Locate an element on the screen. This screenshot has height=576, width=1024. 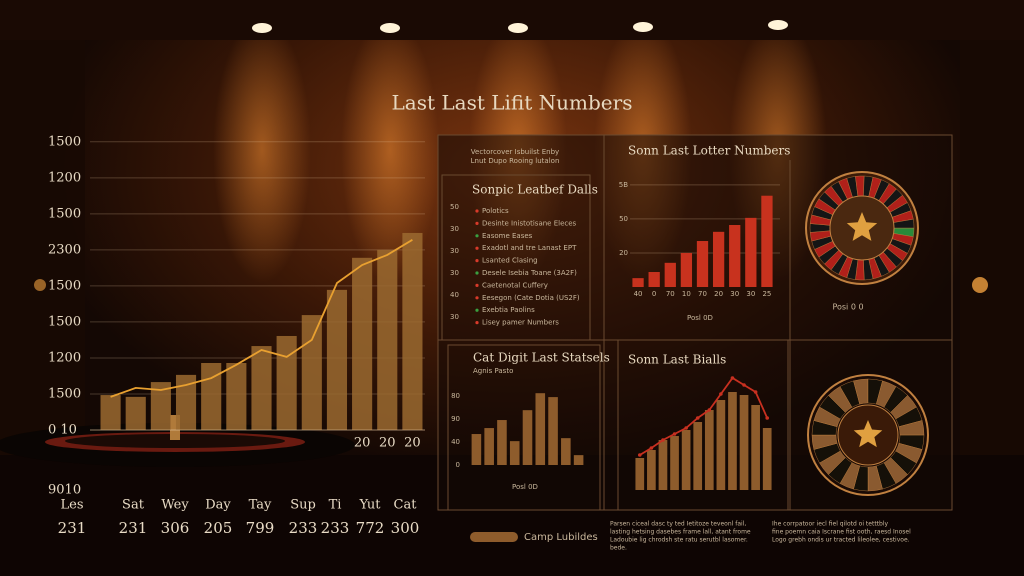
list-item: Desinte Inistotisane Eleces is located at coordinates (529, 223).